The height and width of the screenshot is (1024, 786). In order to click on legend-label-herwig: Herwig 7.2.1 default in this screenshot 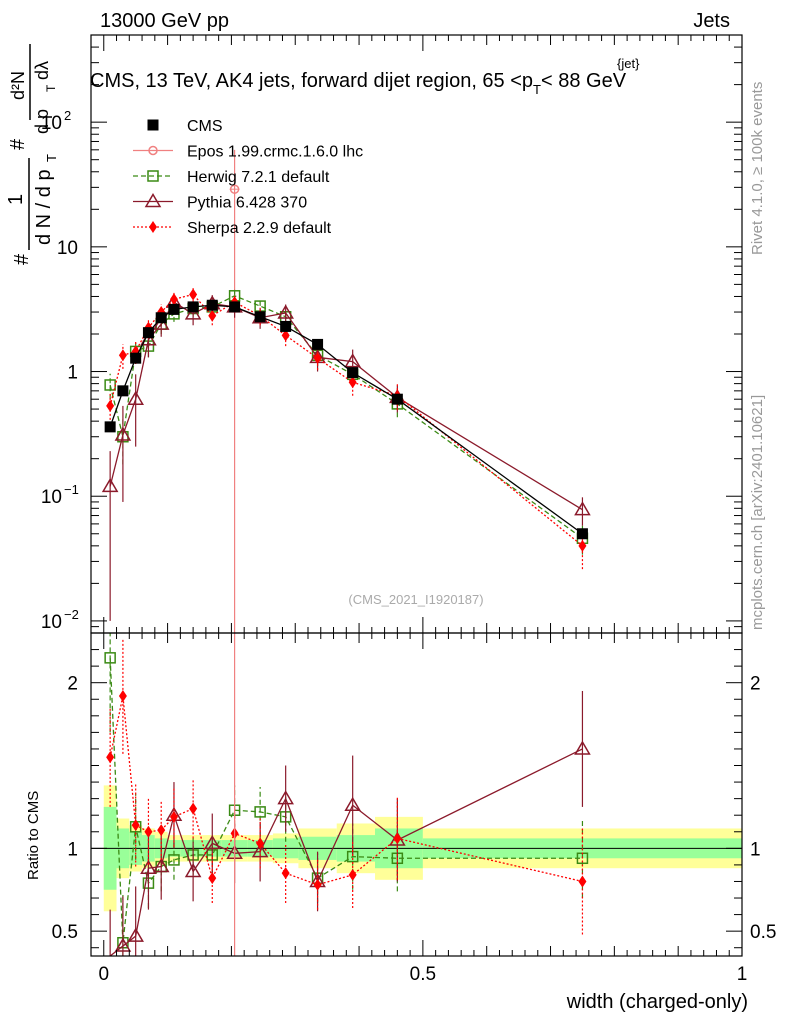, I will do `click(258, 177)`.